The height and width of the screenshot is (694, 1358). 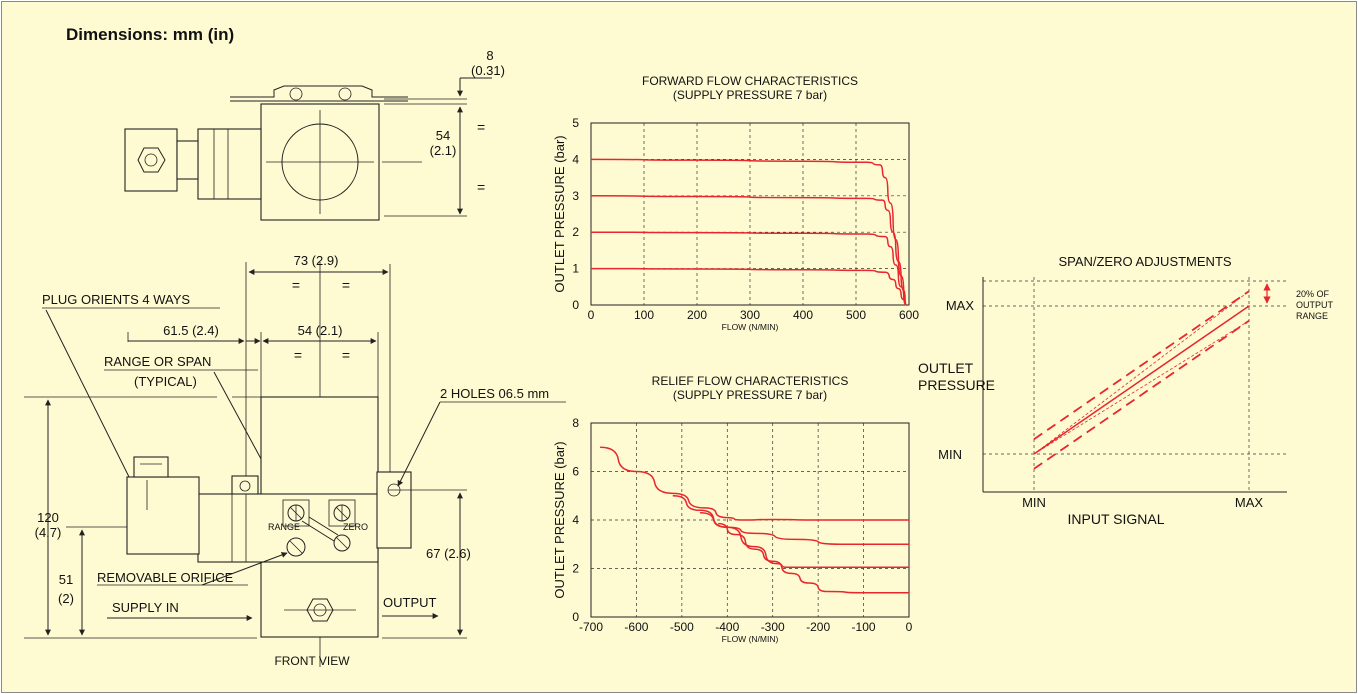 What do you see at coordinates (66, 579) in the screenshot?
I see `dim-51: 51` at bounding box center [66, 579].